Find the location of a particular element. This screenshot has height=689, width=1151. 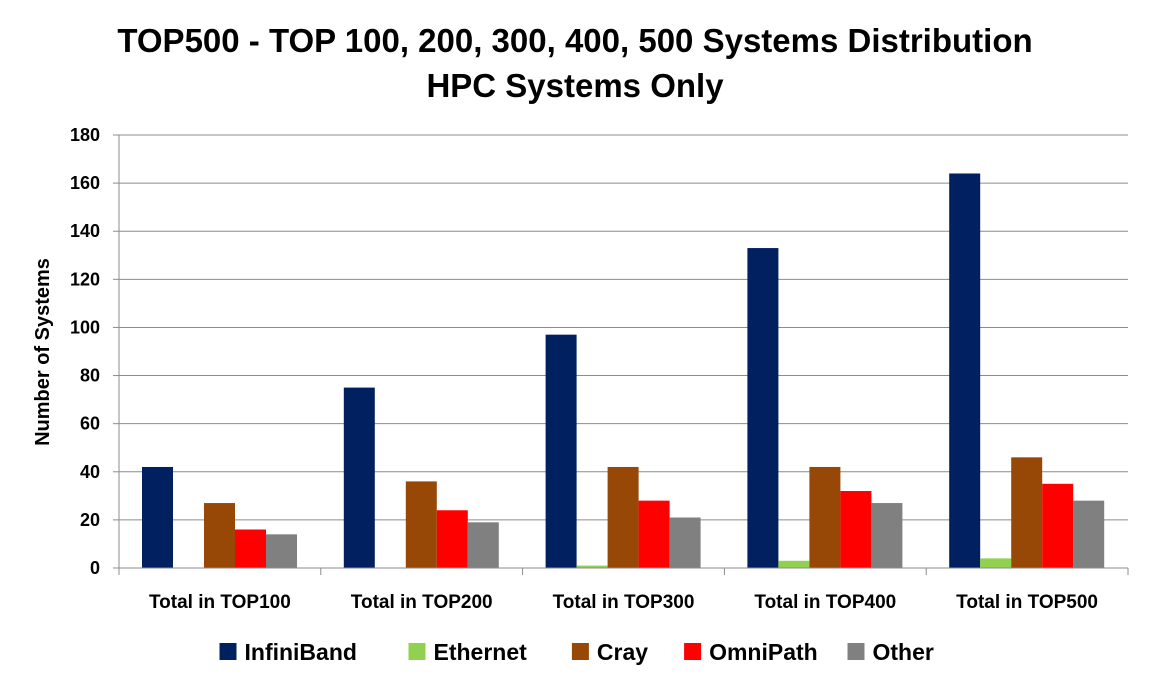

x-tick-label: Total in TOP100 is located at coordinates (220, 602).